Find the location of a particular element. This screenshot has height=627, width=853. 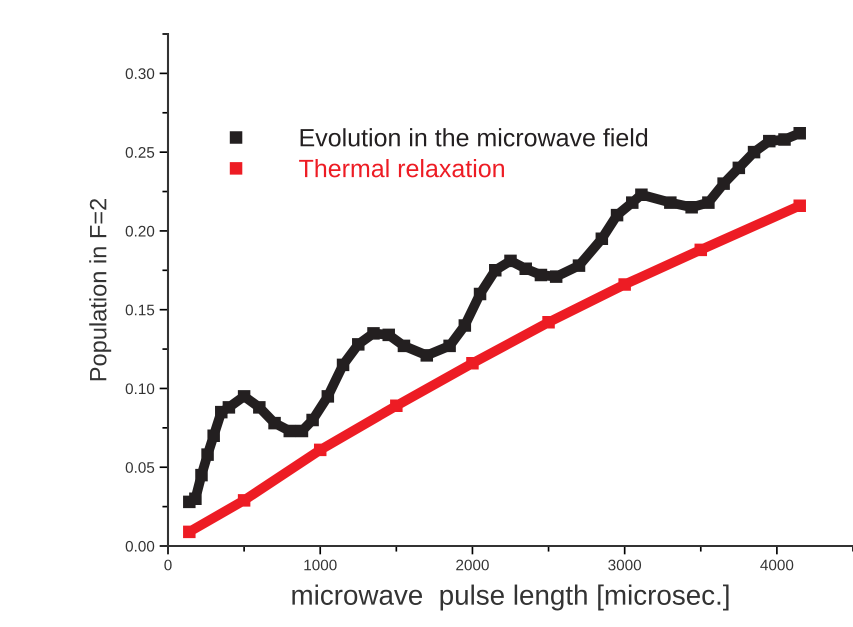

x-tick-label: 1000 is located at coordinates (320, 565).